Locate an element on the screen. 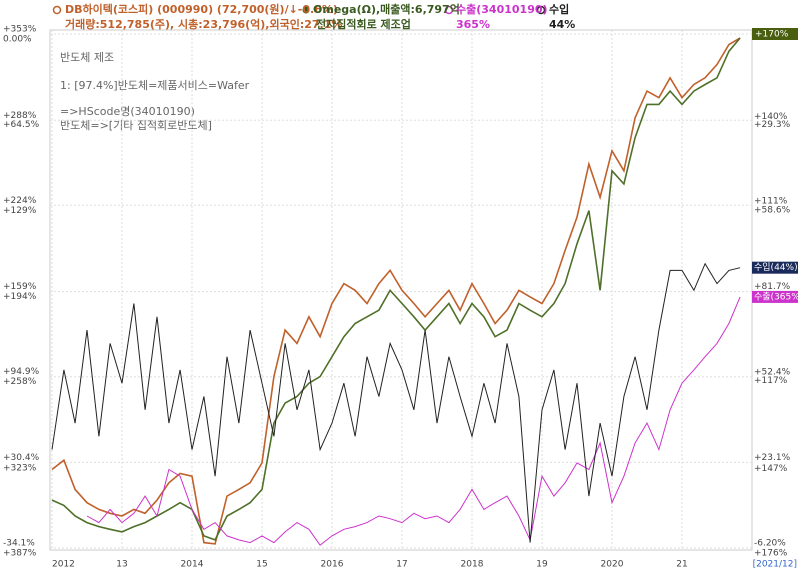  y2-tick-label: +194% is located at coordinates (20, 297).